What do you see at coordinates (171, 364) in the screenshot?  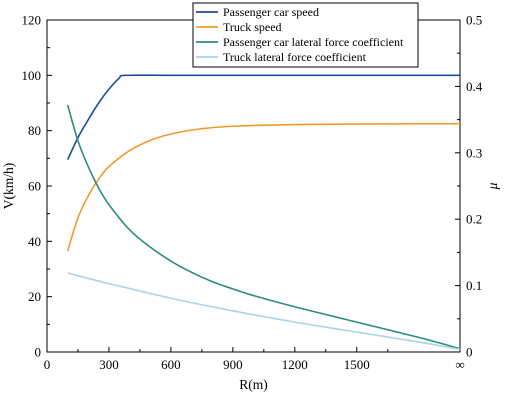 I see `x-tick-label: 600` at bounding box center [171, 364].